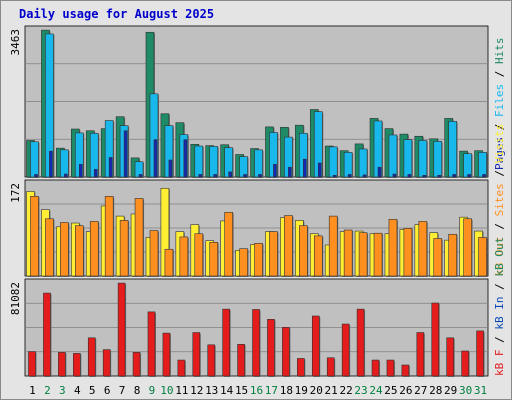  I want to click on legend-text: kB Out / Sites / Visits, so click(499, 200).